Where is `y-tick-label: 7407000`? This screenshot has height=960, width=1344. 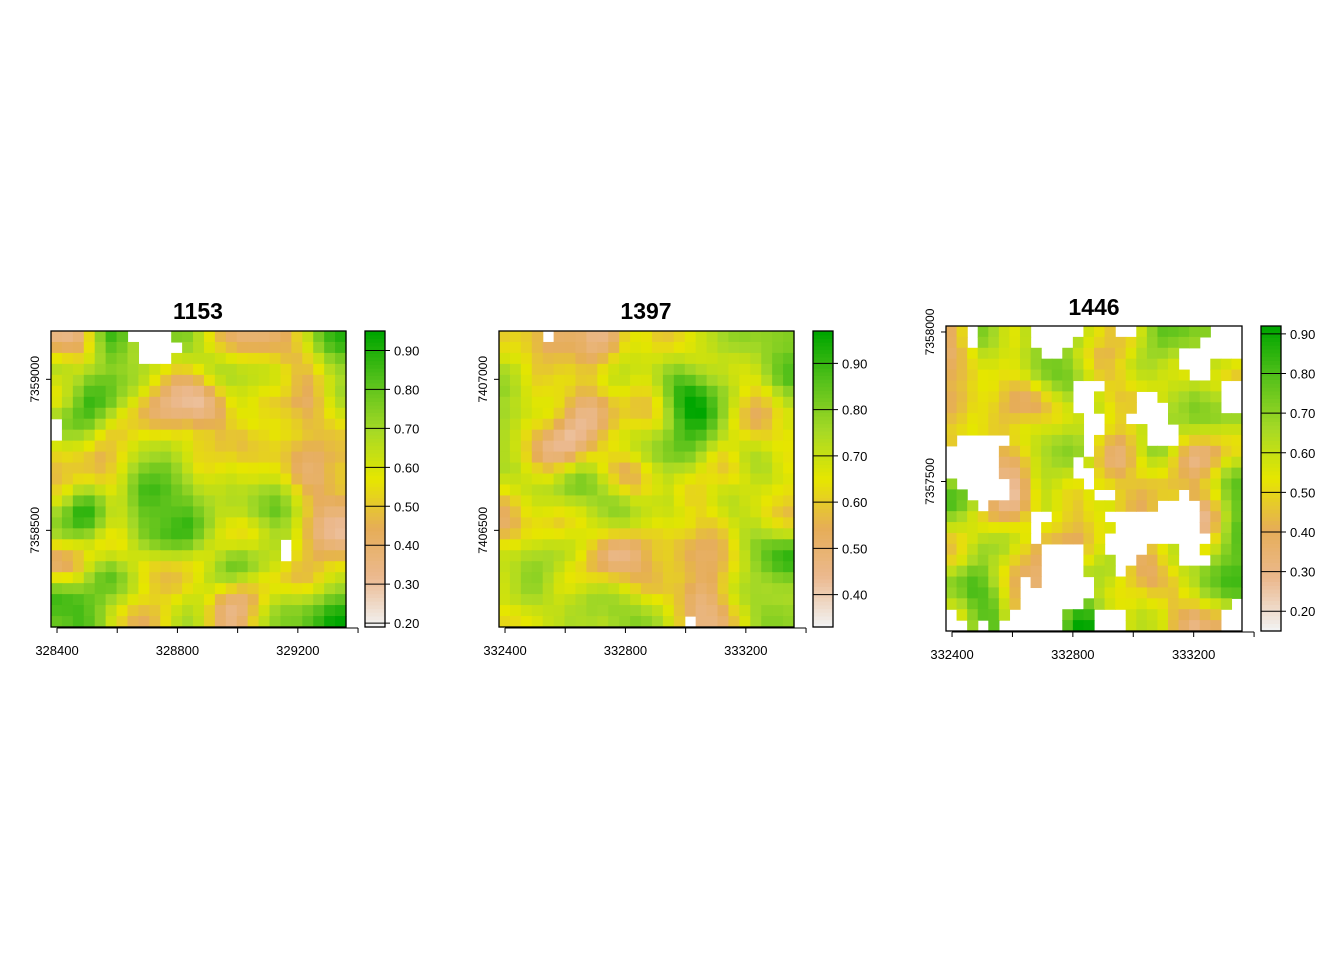
y-tick-label: 7407000 is located at coordinates (483, 379).